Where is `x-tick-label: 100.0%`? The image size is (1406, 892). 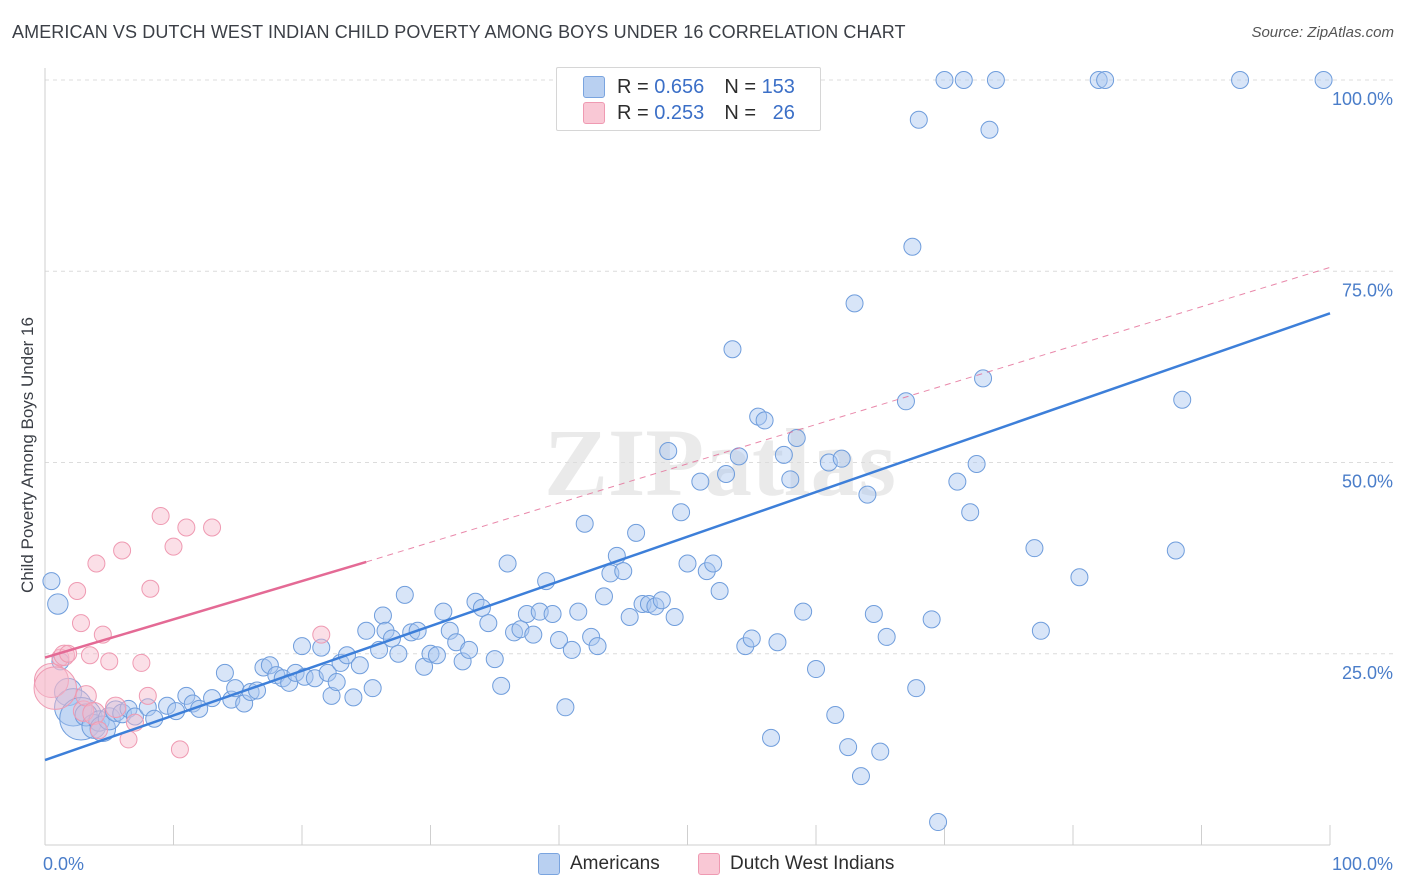
x-tick-label: 100.0% is located at coordinates (1362, 864).